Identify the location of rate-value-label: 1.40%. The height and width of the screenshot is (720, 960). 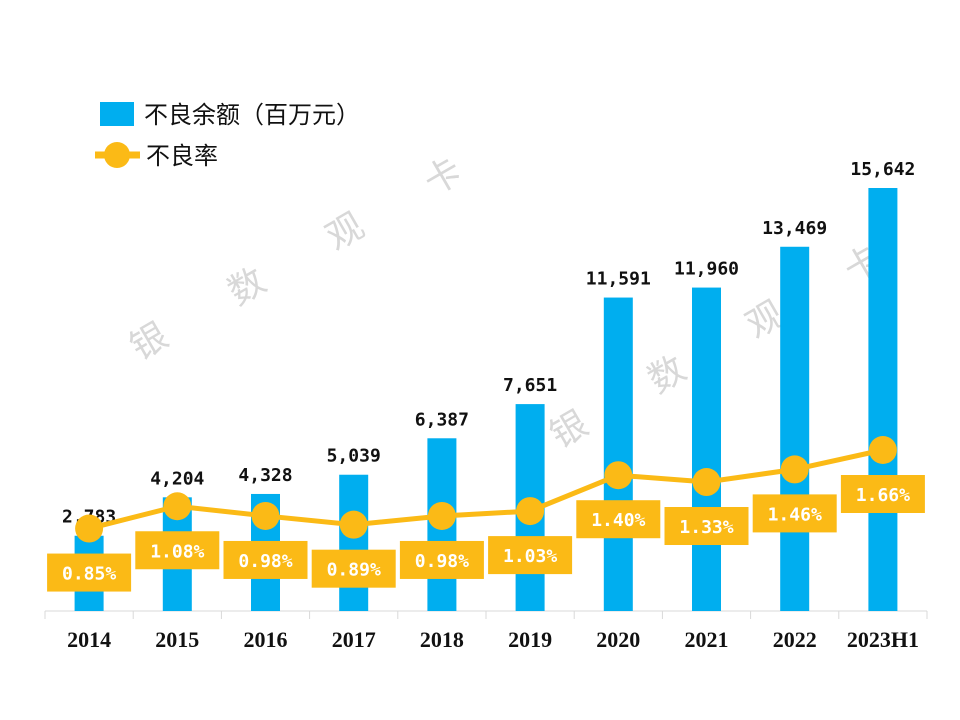
(618, 520).